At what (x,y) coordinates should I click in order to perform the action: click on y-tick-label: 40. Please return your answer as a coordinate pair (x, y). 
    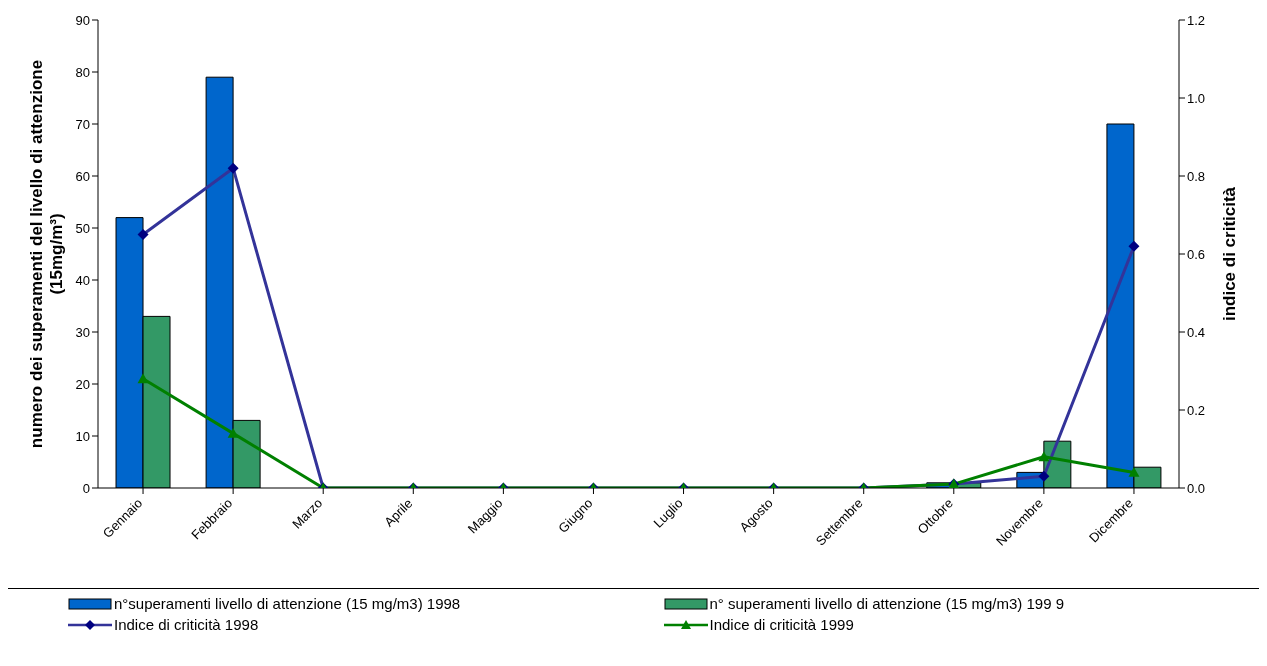
    Looking at the image, I should click on (82, 280).